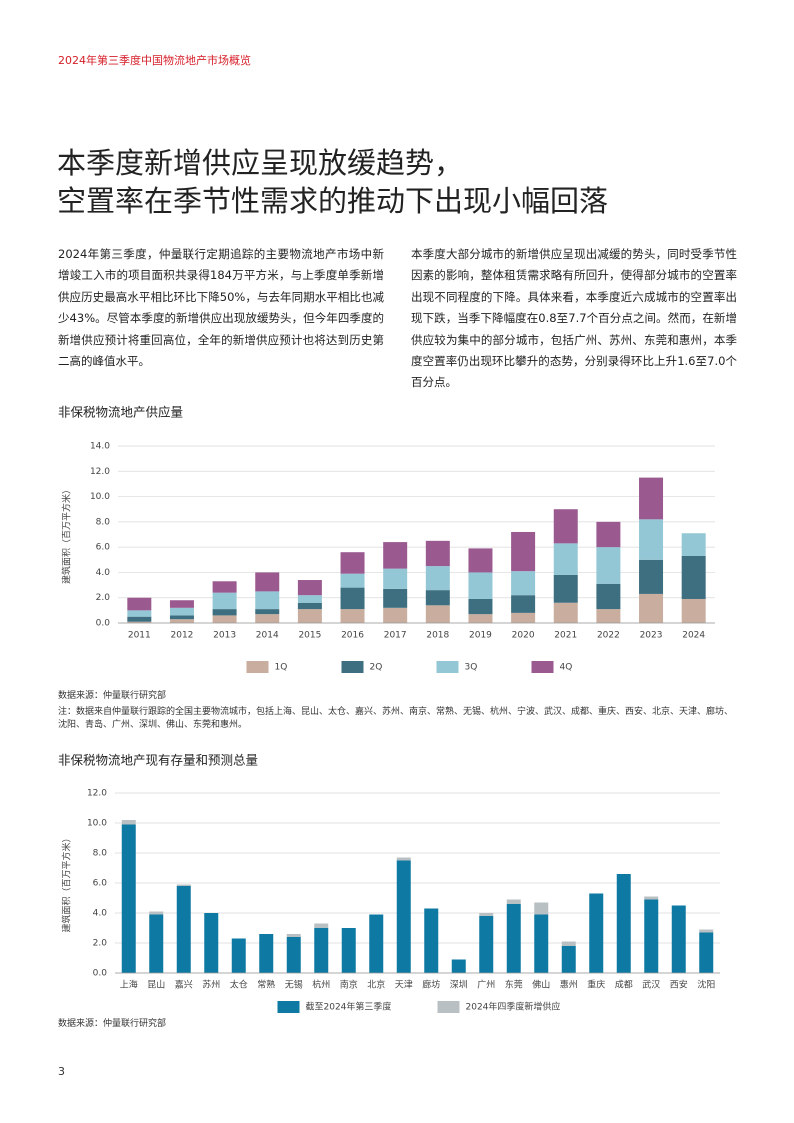  I want to click on title-line: 本季度新增供应呈现放缓趋势，, so click(260, 163).